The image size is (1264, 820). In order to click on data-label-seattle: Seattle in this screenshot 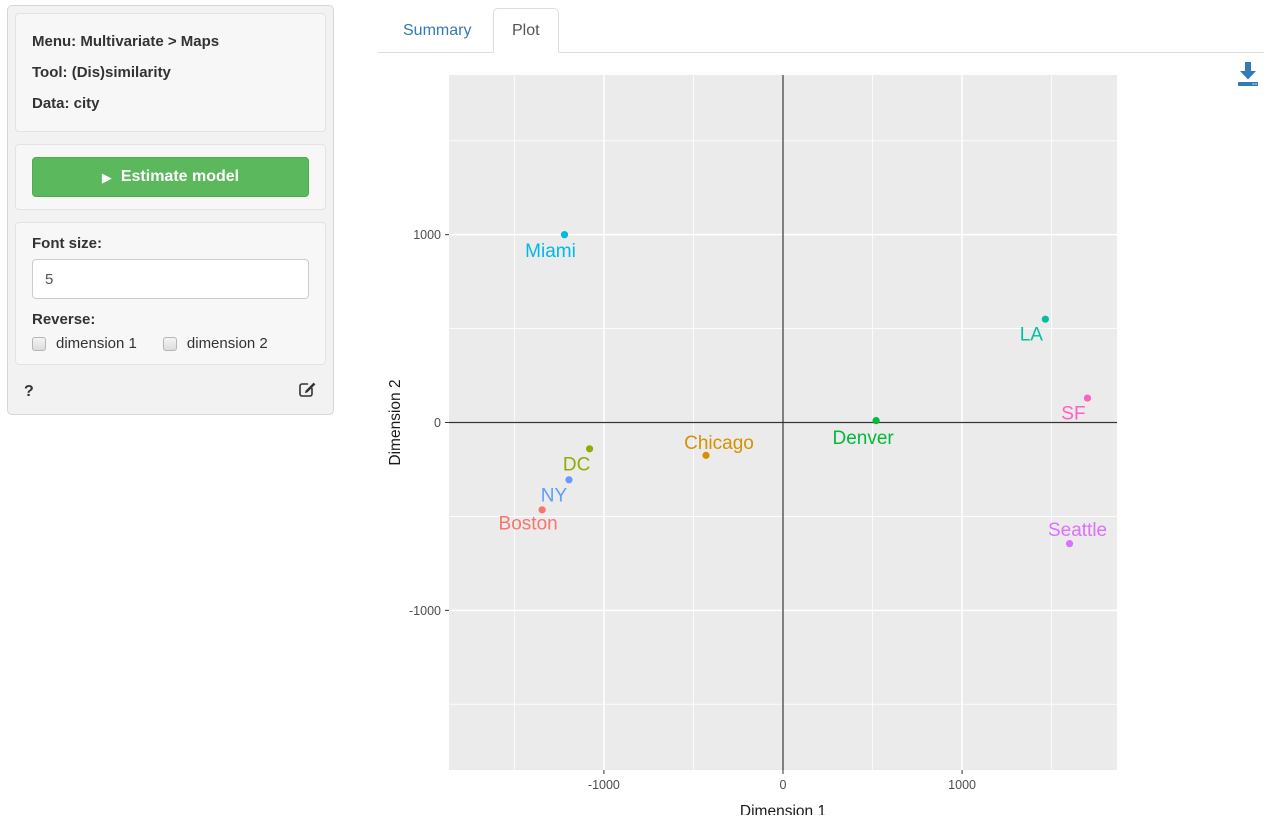, I will do `click(1077, 530)`.